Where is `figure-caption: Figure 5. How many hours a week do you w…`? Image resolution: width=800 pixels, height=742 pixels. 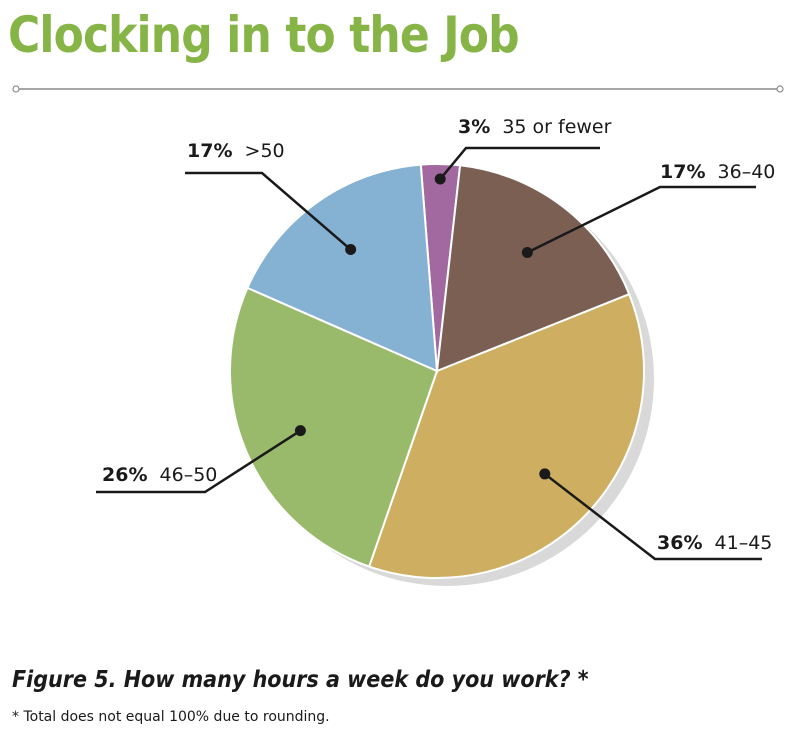 figure-caption: Figure 5. How many hours a week do you w… is located at coordinates (300, 680).